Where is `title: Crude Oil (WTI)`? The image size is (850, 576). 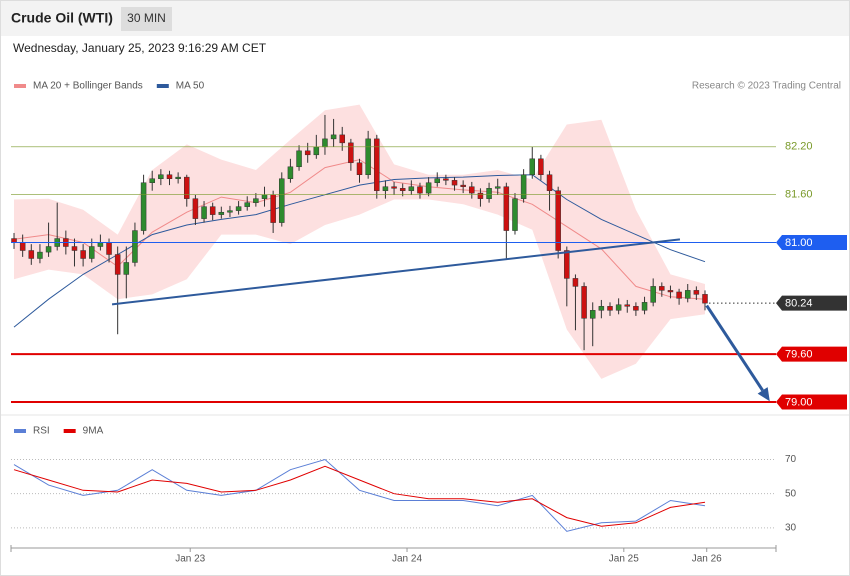
title: Crude Oil (WTI) is located at coordinates (62, 18).